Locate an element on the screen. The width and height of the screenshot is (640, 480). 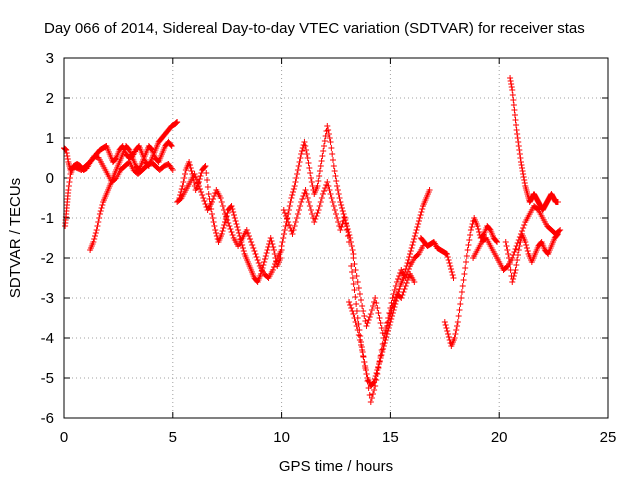
y-tick-label: -1 is located at coordinates (47, 218).